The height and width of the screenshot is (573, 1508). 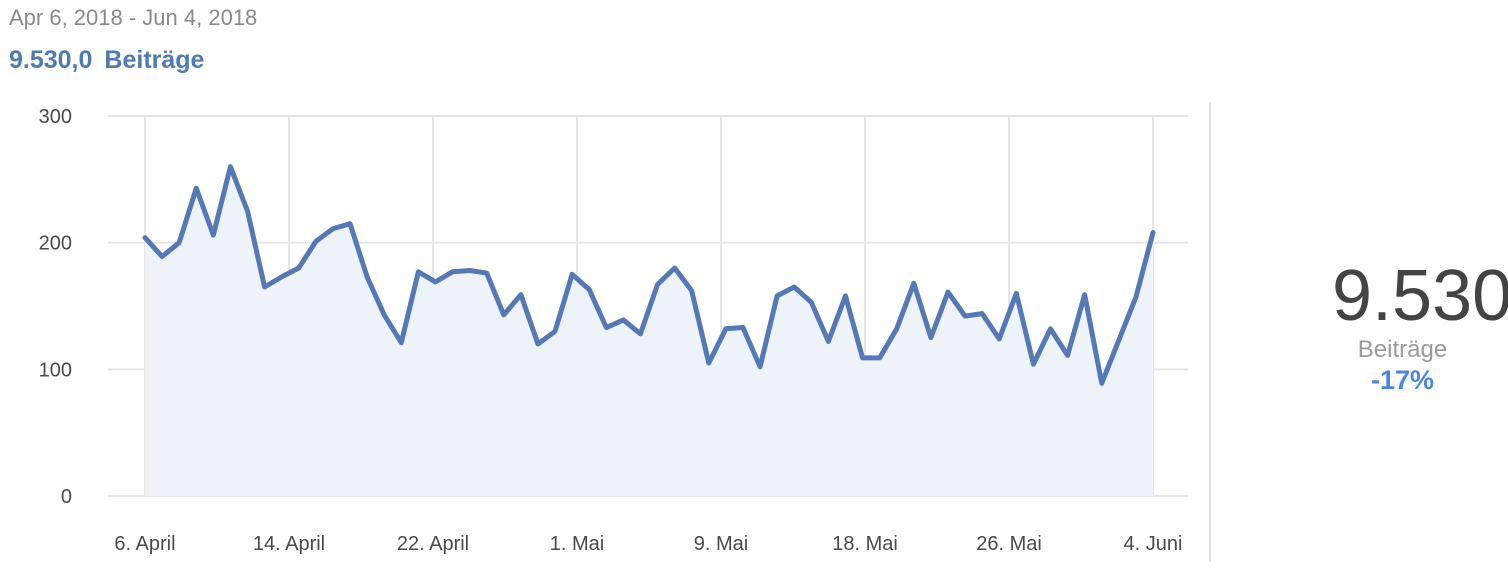 I want to click on x-tick-label: 6. April, so click(x=144, y=544).